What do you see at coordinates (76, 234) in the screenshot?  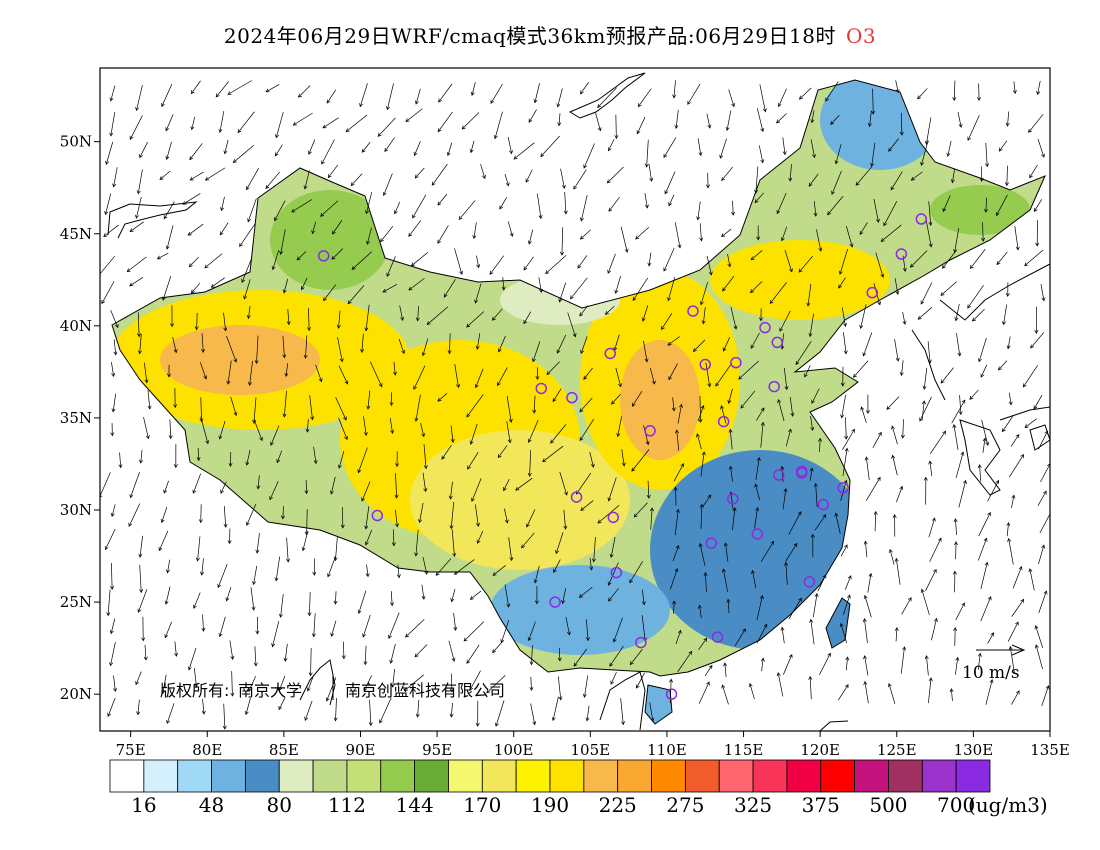 I see `lat-tick-label: 45N` at bounding box center [76, 234].